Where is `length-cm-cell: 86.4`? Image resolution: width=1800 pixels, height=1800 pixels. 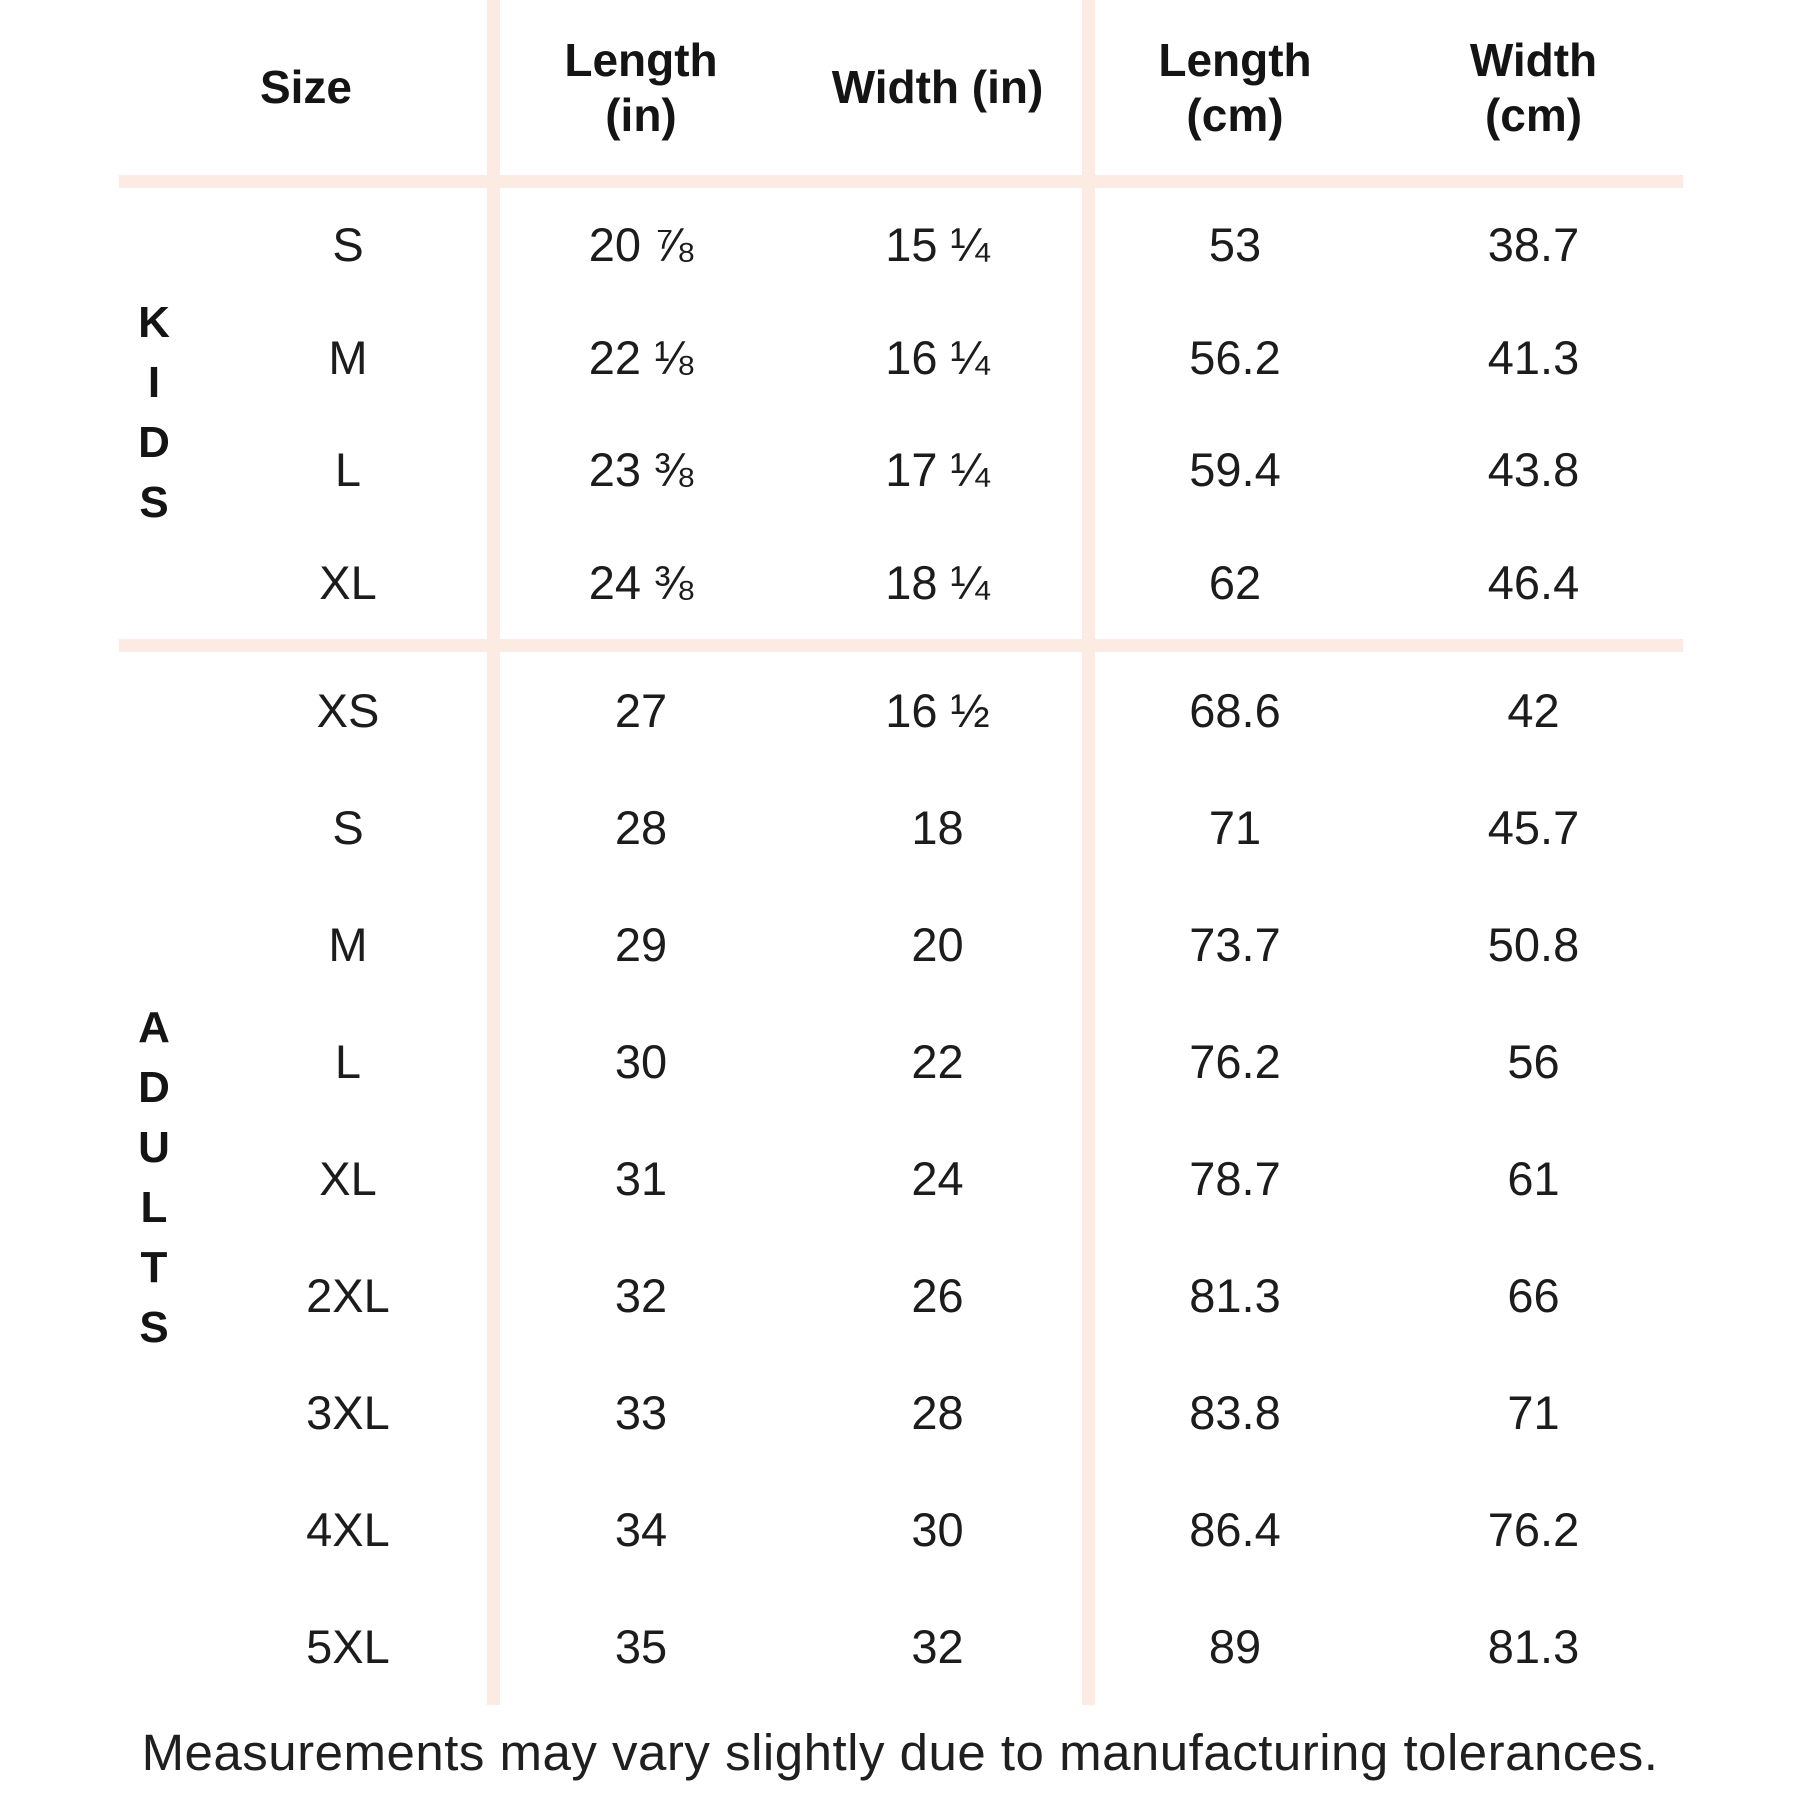 length-cm-cell: 86.4 is located at coordinates (1235, 1529).